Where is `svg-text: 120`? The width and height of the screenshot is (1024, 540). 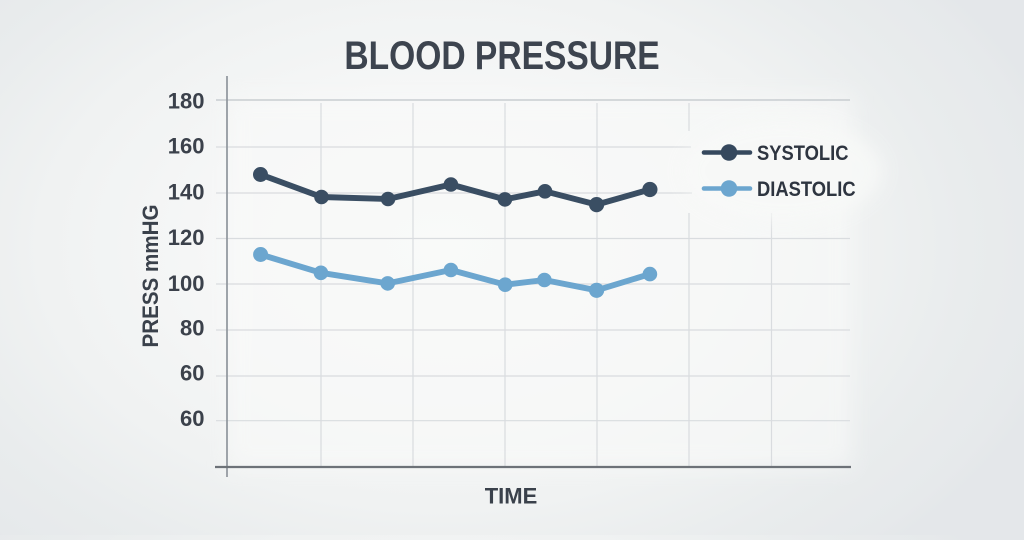 svg-text: 120 is located at coordinates (186, 237).